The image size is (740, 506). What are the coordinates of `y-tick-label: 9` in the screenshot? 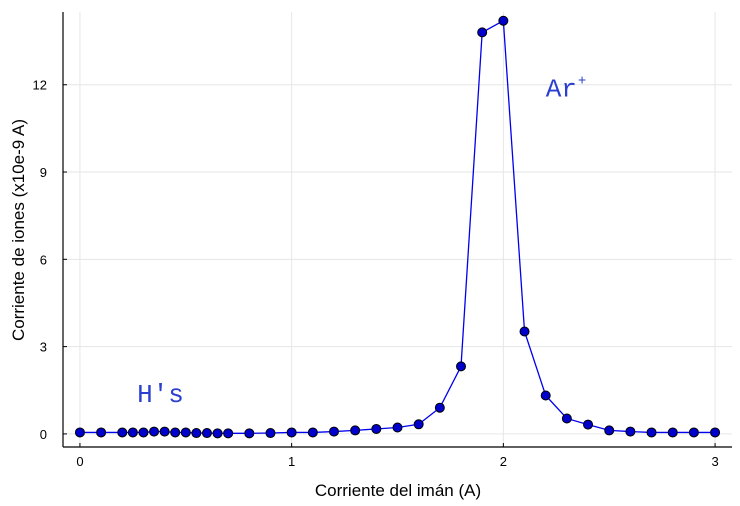 It's located at (43, 172).